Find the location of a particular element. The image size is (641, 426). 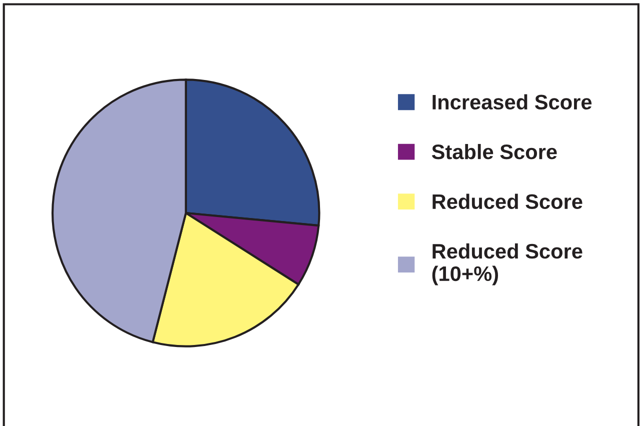

legend-label: Reduced Score (10+%) is located at coordinates (507, 264).